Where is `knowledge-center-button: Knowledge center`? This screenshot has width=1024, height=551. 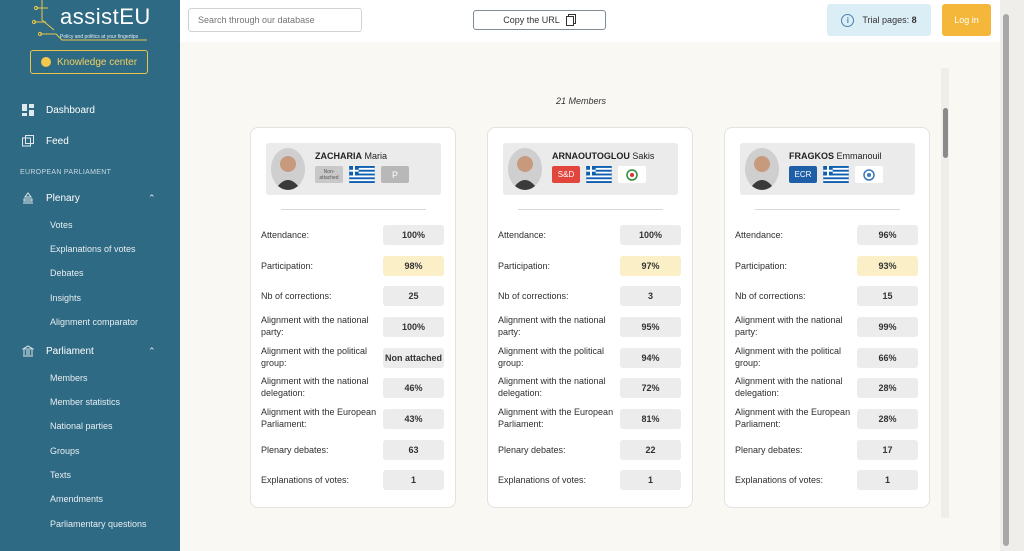
knowledge-center-button: Knowledge center is located at coordinates (89, 62).